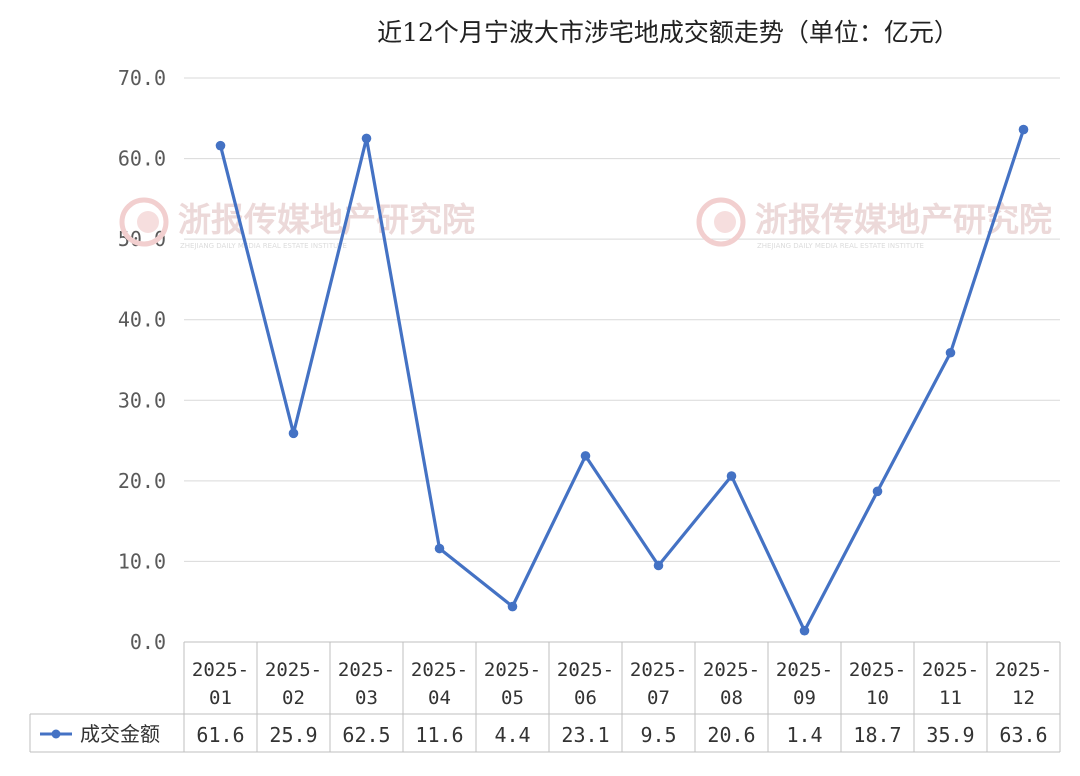 The image size is (1080, 776). Describe the element at coordinates (56, 734) in the screenshot. I see `legend-marker-dot` at that location.